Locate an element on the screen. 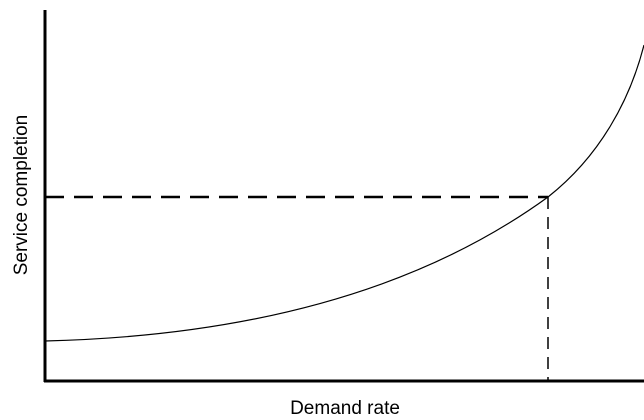 The image size is (644, 420). y-axis-label: Service completion is located at coordinates (21, 195).